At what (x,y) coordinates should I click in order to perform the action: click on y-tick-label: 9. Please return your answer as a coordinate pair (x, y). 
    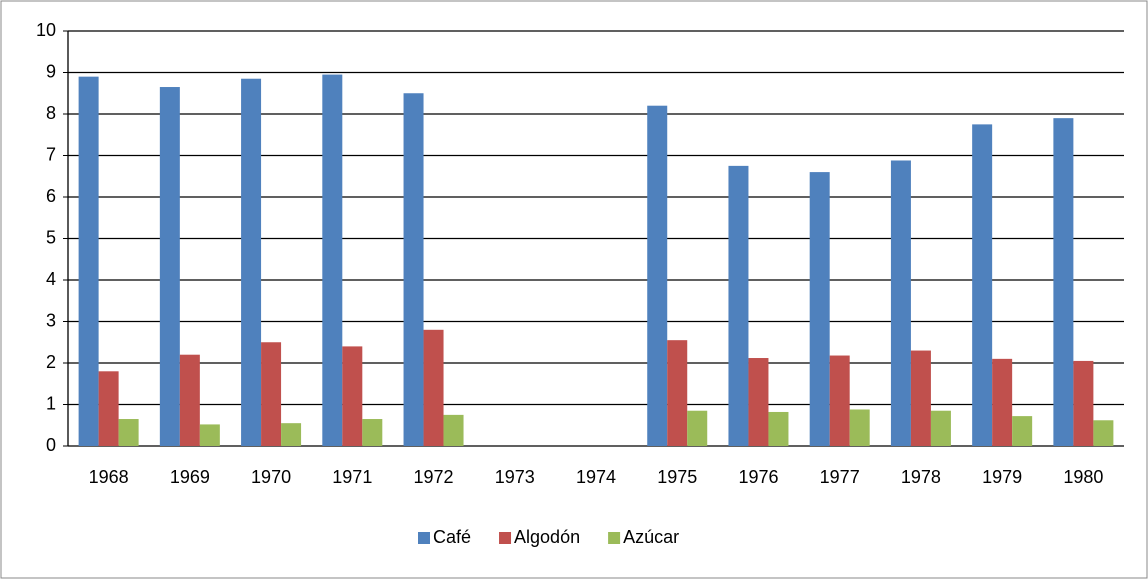
    Looking at the image, I should click on (51, 71).